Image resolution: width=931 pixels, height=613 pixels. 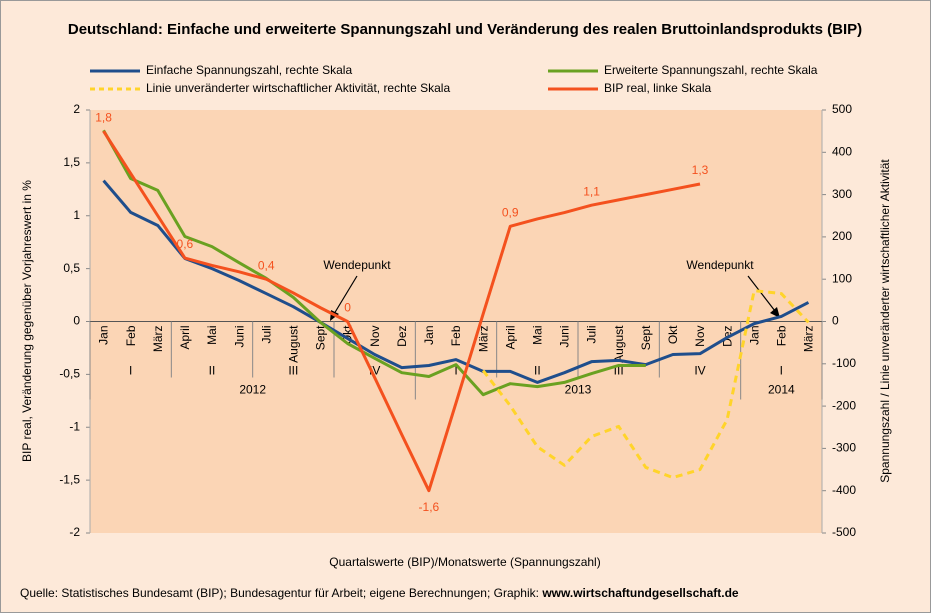 What do you see at coordinates (69, 479) in the screenshot?
I see `y-tick-label: -1,5` at bounding box center [69, 479].